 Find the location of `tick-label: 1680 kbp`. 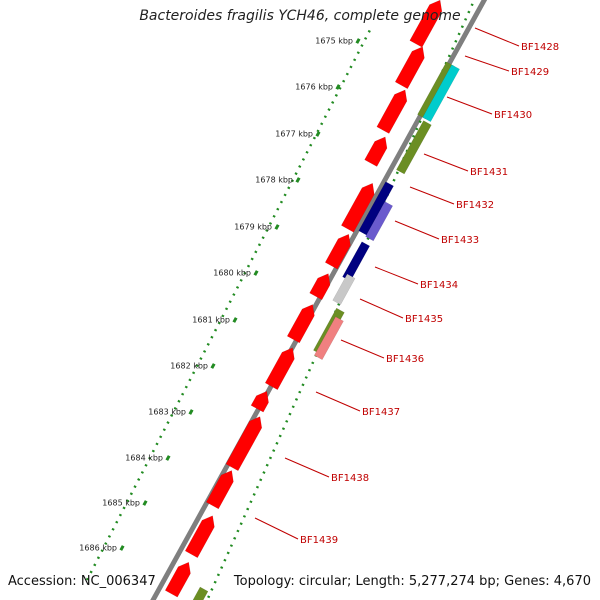

tick-label: 1680 kbp is located at coordinates (232, 273).